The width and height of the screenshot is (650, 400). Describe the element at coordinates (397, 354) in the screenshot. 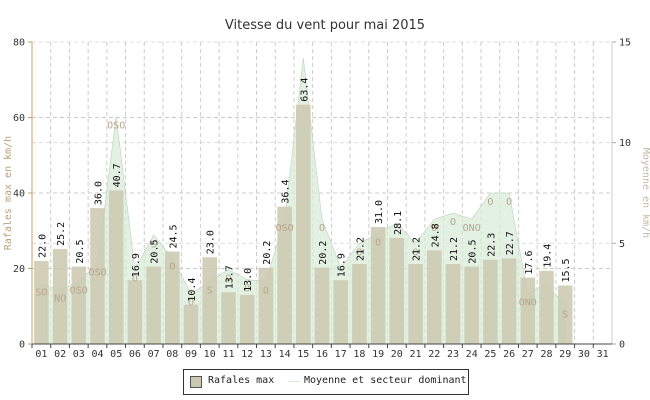

I see `x-tick-label: 20` at that location.